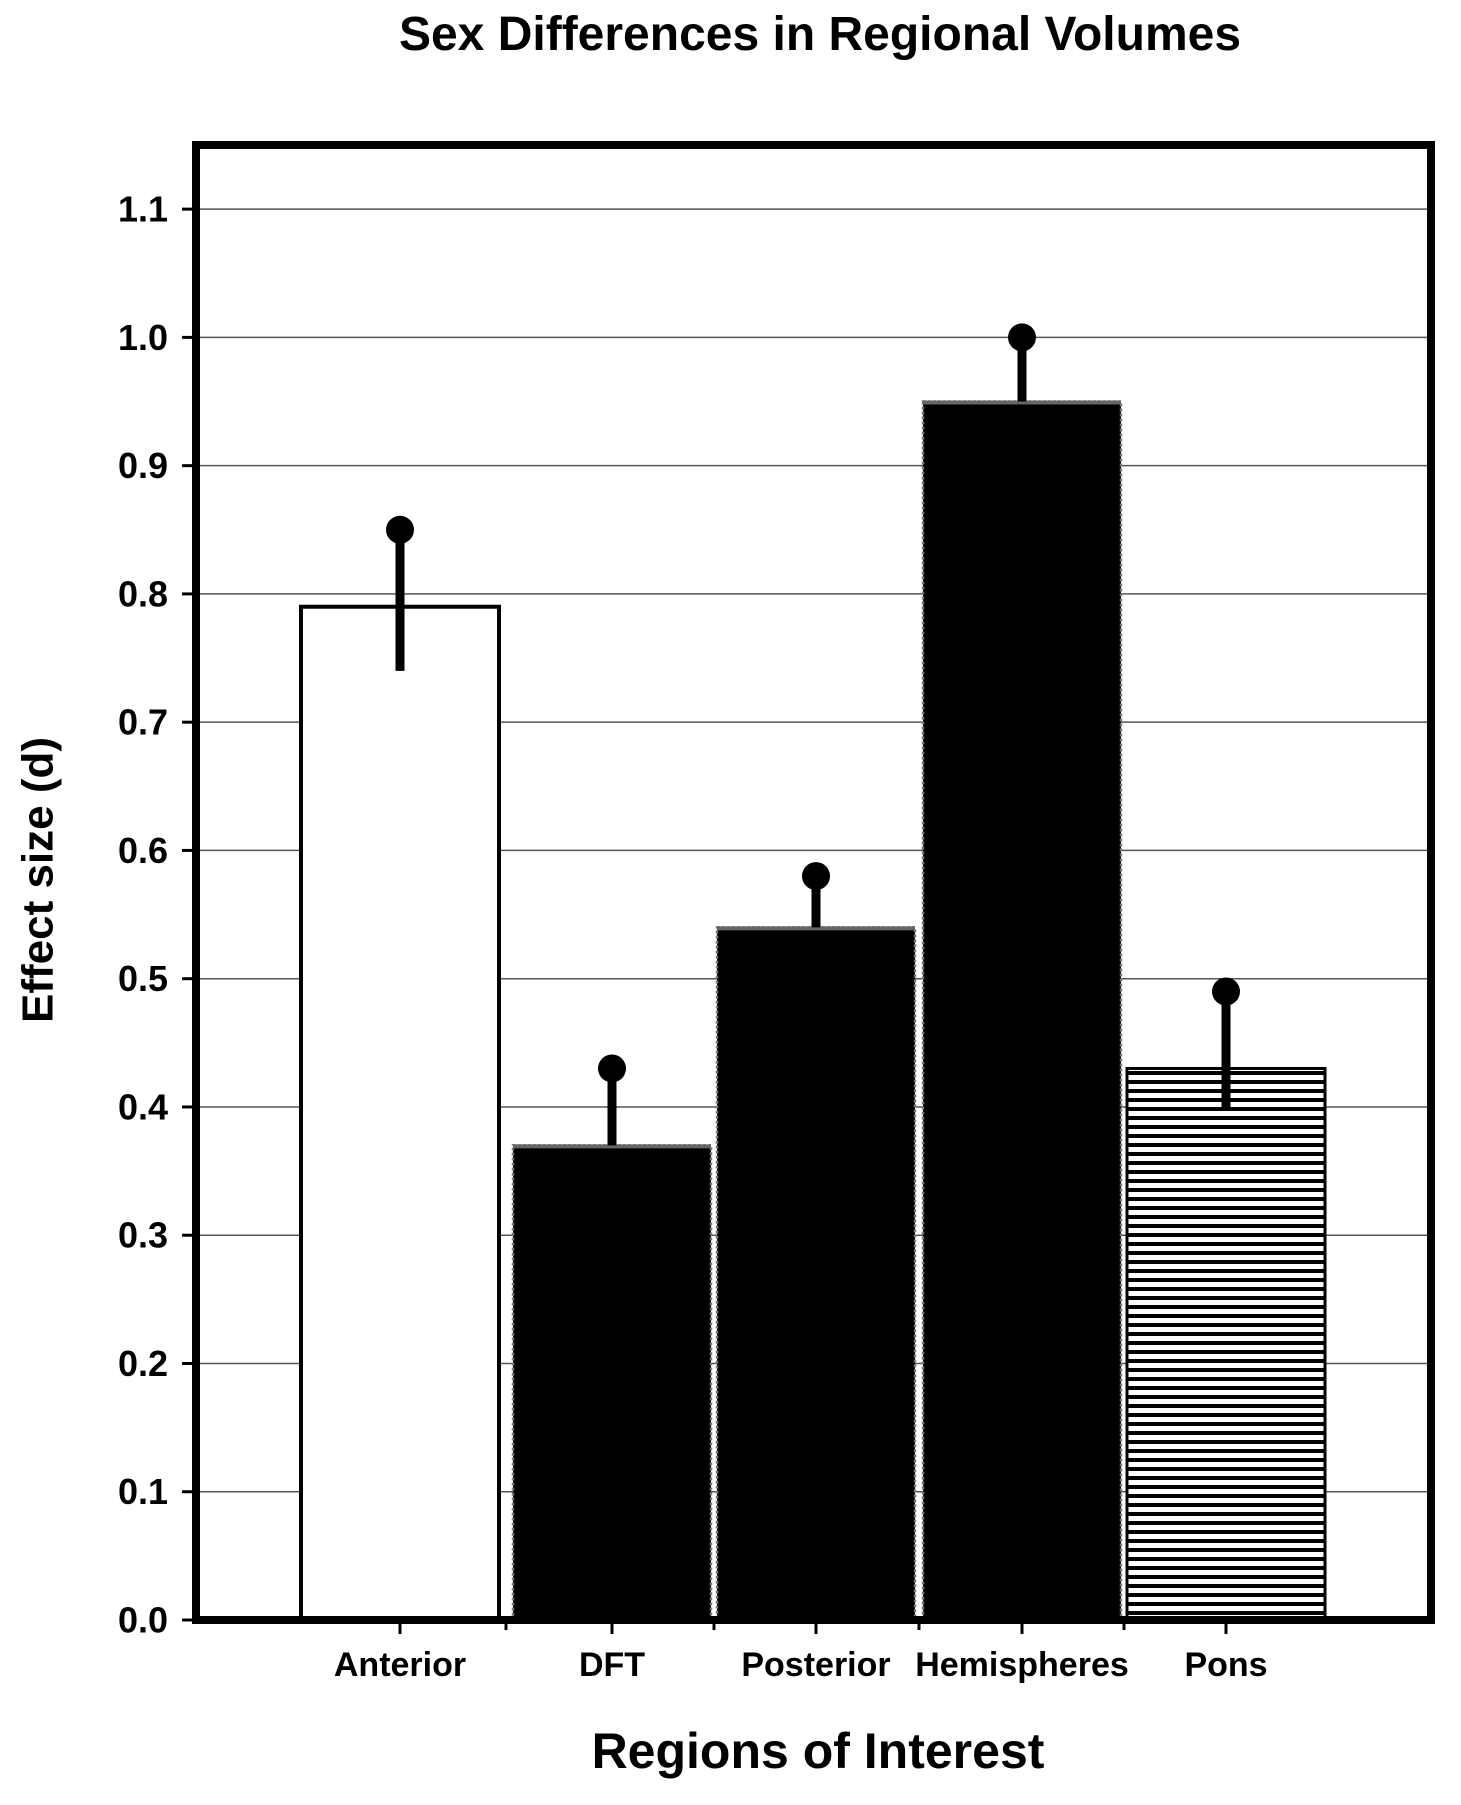 This screenshot has width=1461, height=1805. I want to click on x-axis-label: Regions of Interest, so click(818, 1751).